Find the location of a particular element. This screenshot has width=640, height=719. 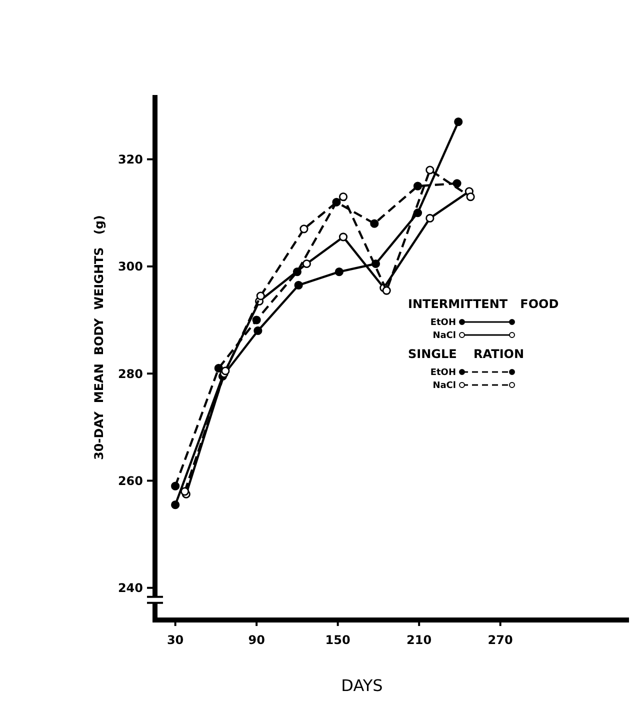

y-tick-label: 320 is located at coordinates (130, 159).